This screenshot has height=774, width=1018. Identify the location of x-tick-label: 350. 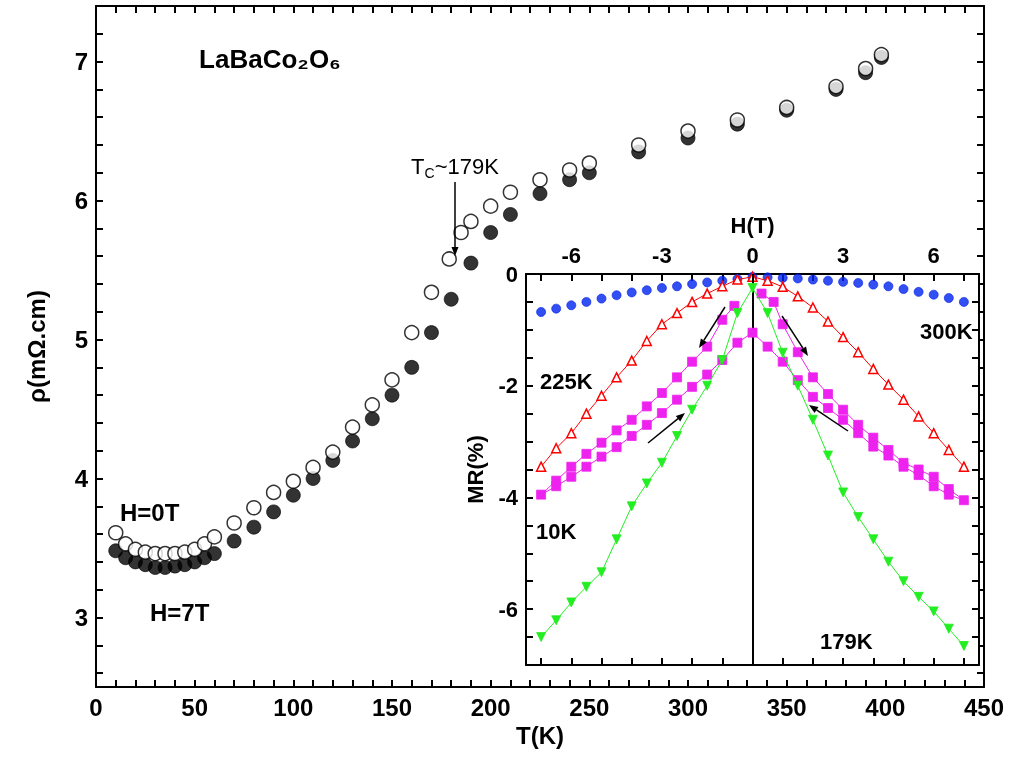
(786, 707).